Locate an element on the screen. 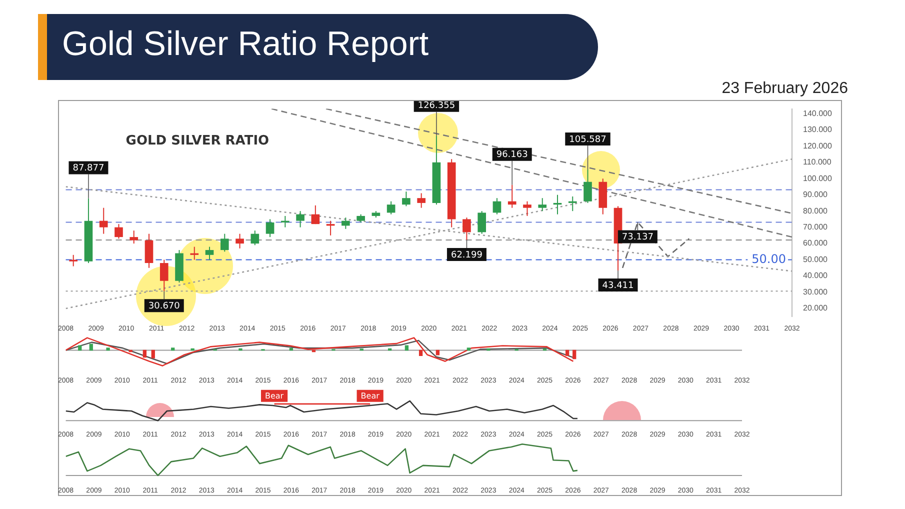 The width and height of the screenshot is (905, 509). line-series is located at coordinates (656, 245).